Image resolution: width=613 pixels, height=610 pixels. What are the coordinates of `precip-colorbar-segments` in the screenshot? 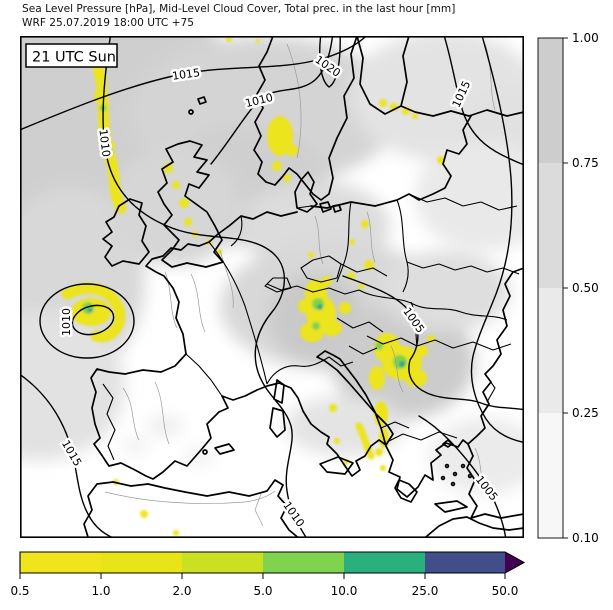 It's located at (272, 562).